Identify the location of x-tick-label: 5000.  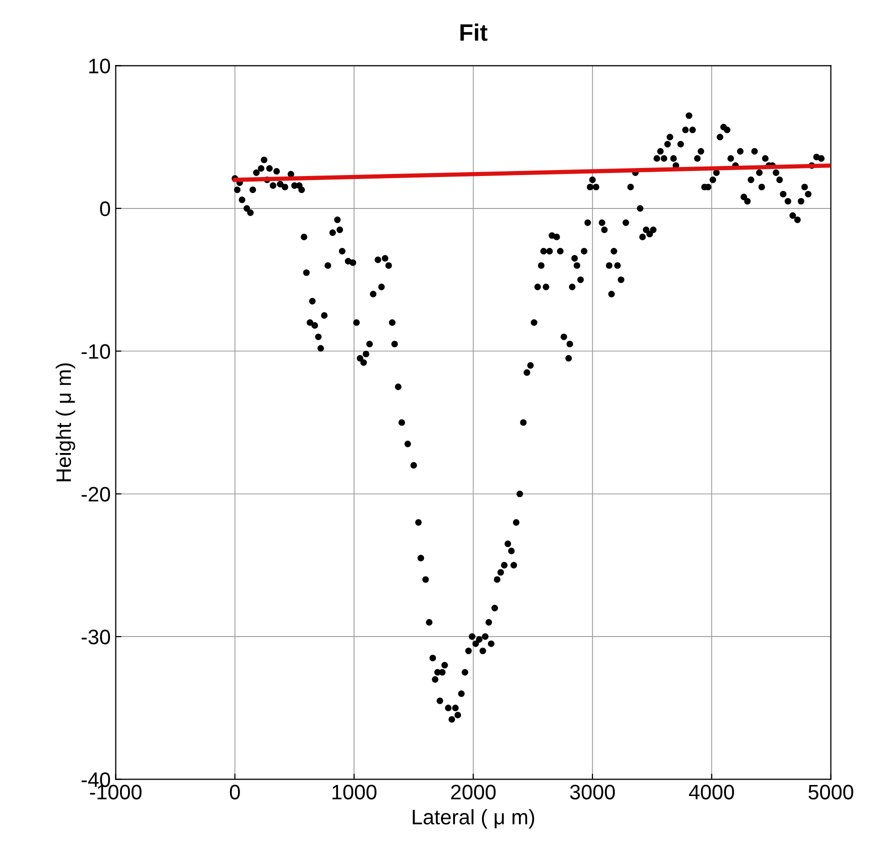
(831, 792).